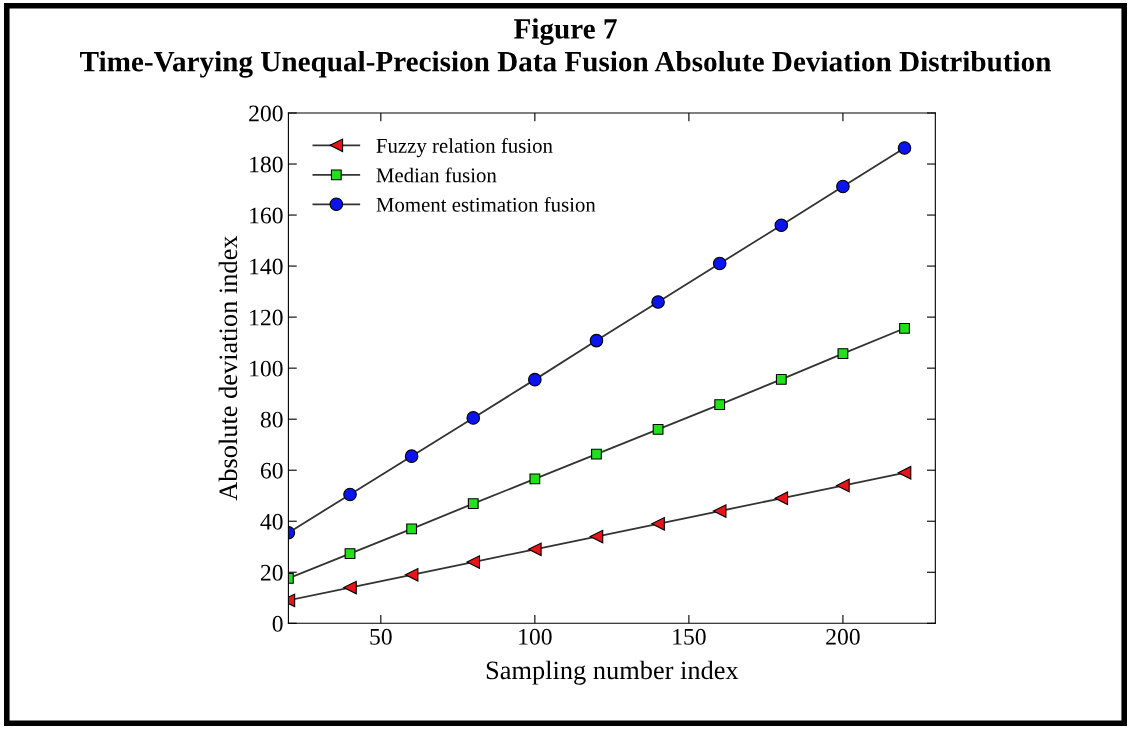 This screenshot has height=729, width=1131. Describe the element at coordinates (266, 266) in the screenshot. I see `y-tick-label: 140` at that location.